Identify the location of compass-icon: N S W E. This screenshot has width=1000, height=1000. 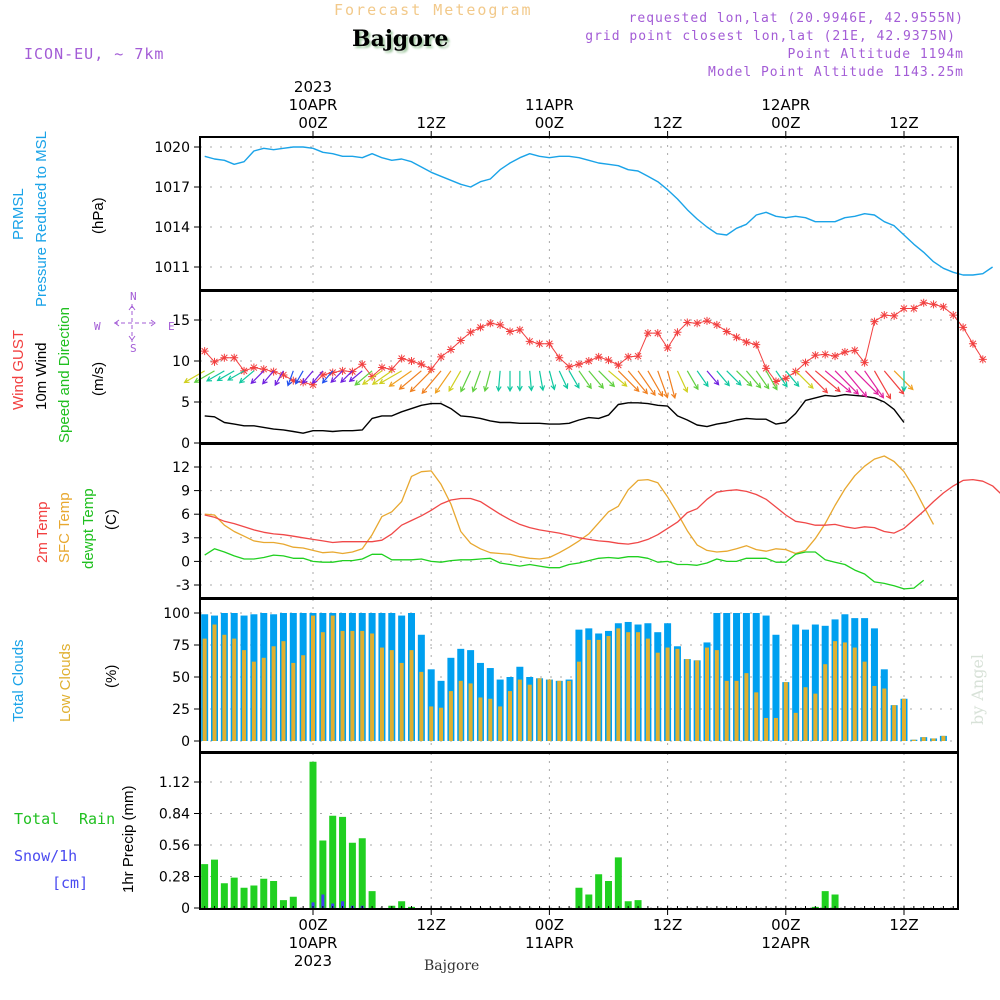
(133, 325).